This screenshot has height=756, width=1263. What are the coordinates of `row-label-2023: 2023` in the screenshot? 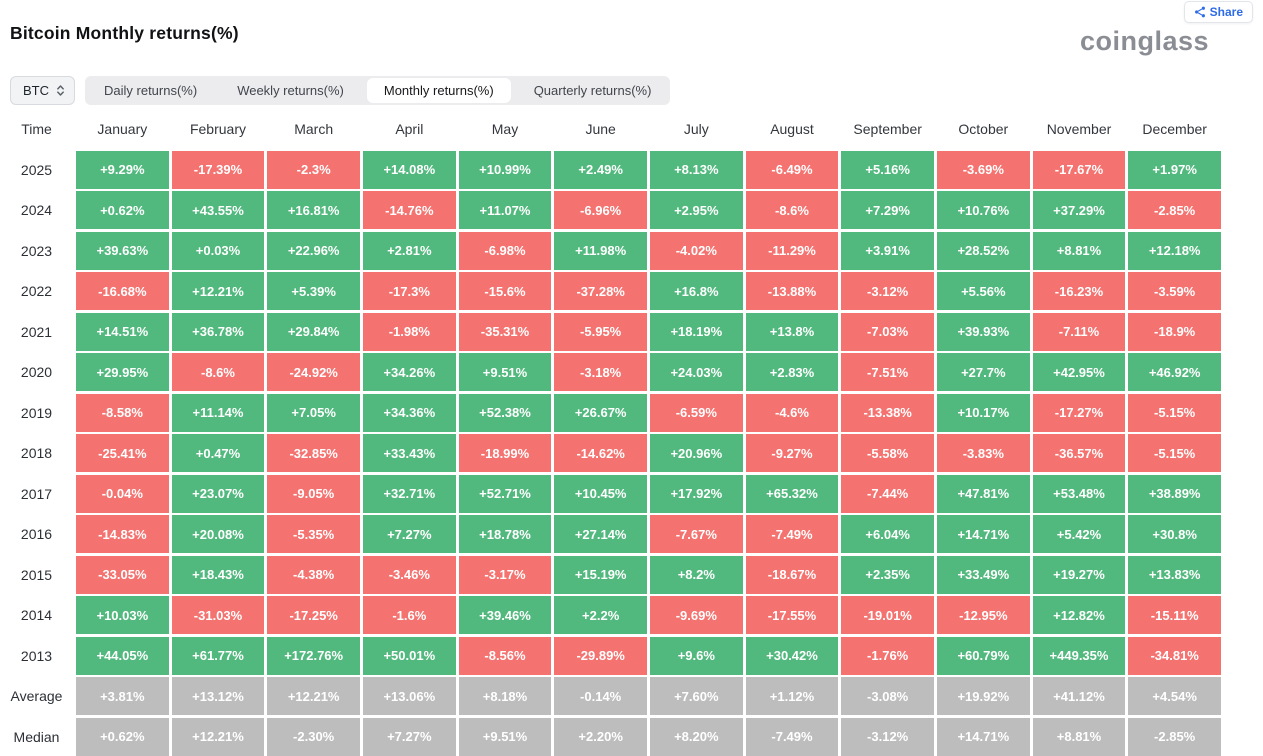 It's located at (36, 250).